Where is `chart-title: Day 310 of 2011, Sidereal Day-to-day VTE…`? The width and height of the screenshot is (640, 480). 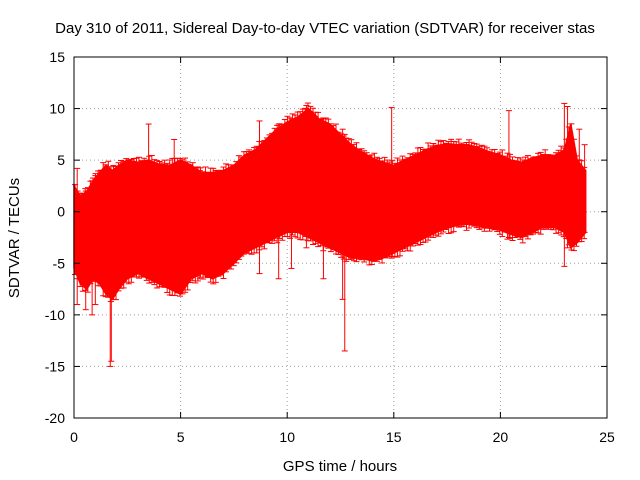
chart-title: Day 310 of 2011, Sidereal Day-to-day VTE… is located at coordinates (325, 28).